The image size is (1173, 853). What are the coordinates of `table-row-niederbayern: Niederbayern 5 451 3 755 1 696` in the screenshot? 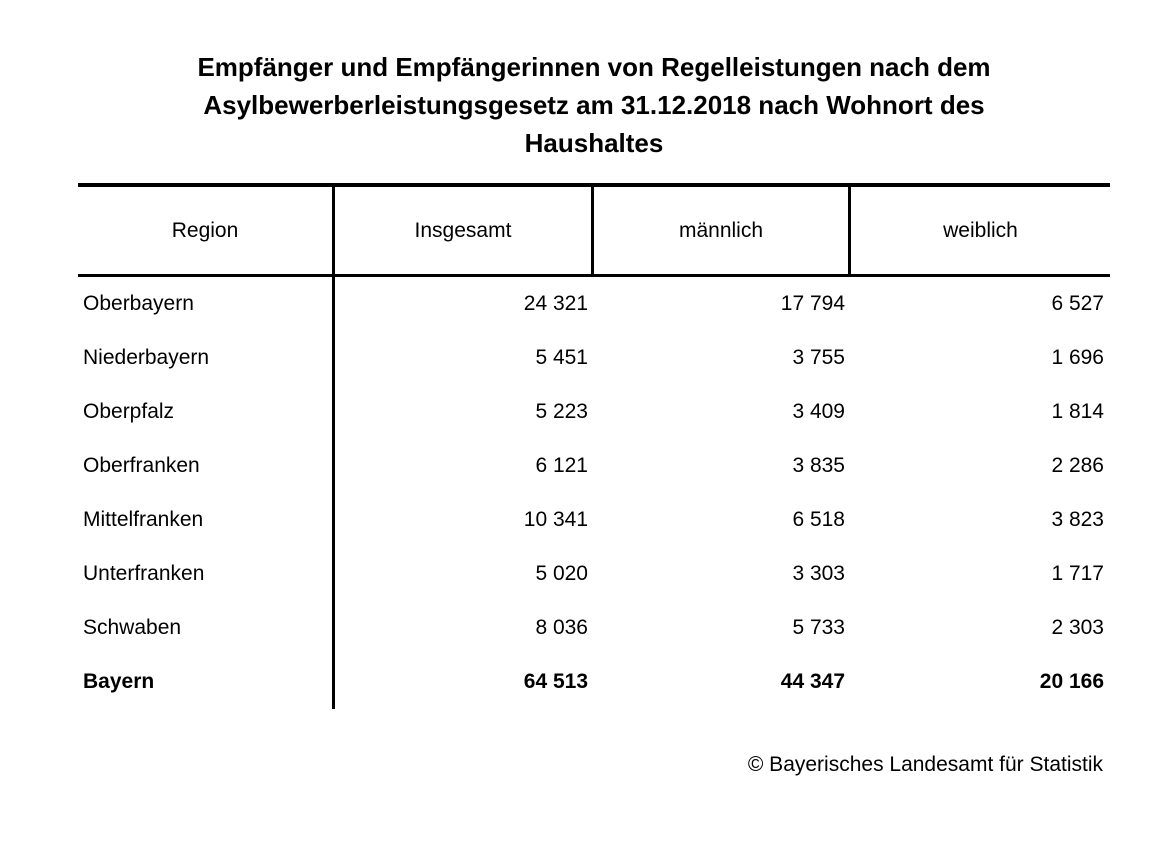 It's located at (594, 358).